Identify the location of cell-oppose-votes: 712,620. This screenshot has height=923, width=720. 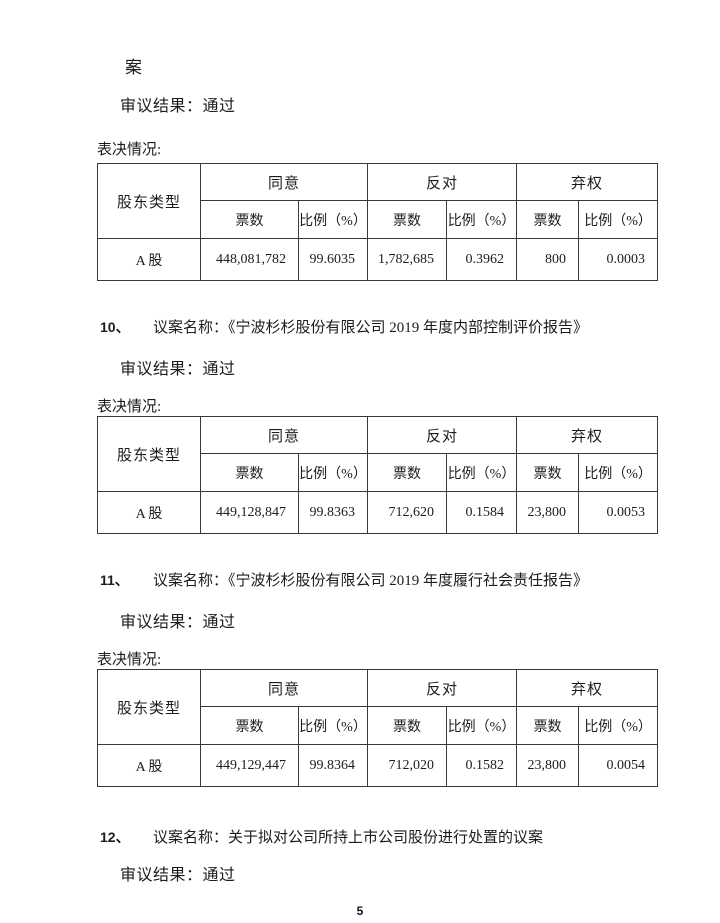
(407, 512).